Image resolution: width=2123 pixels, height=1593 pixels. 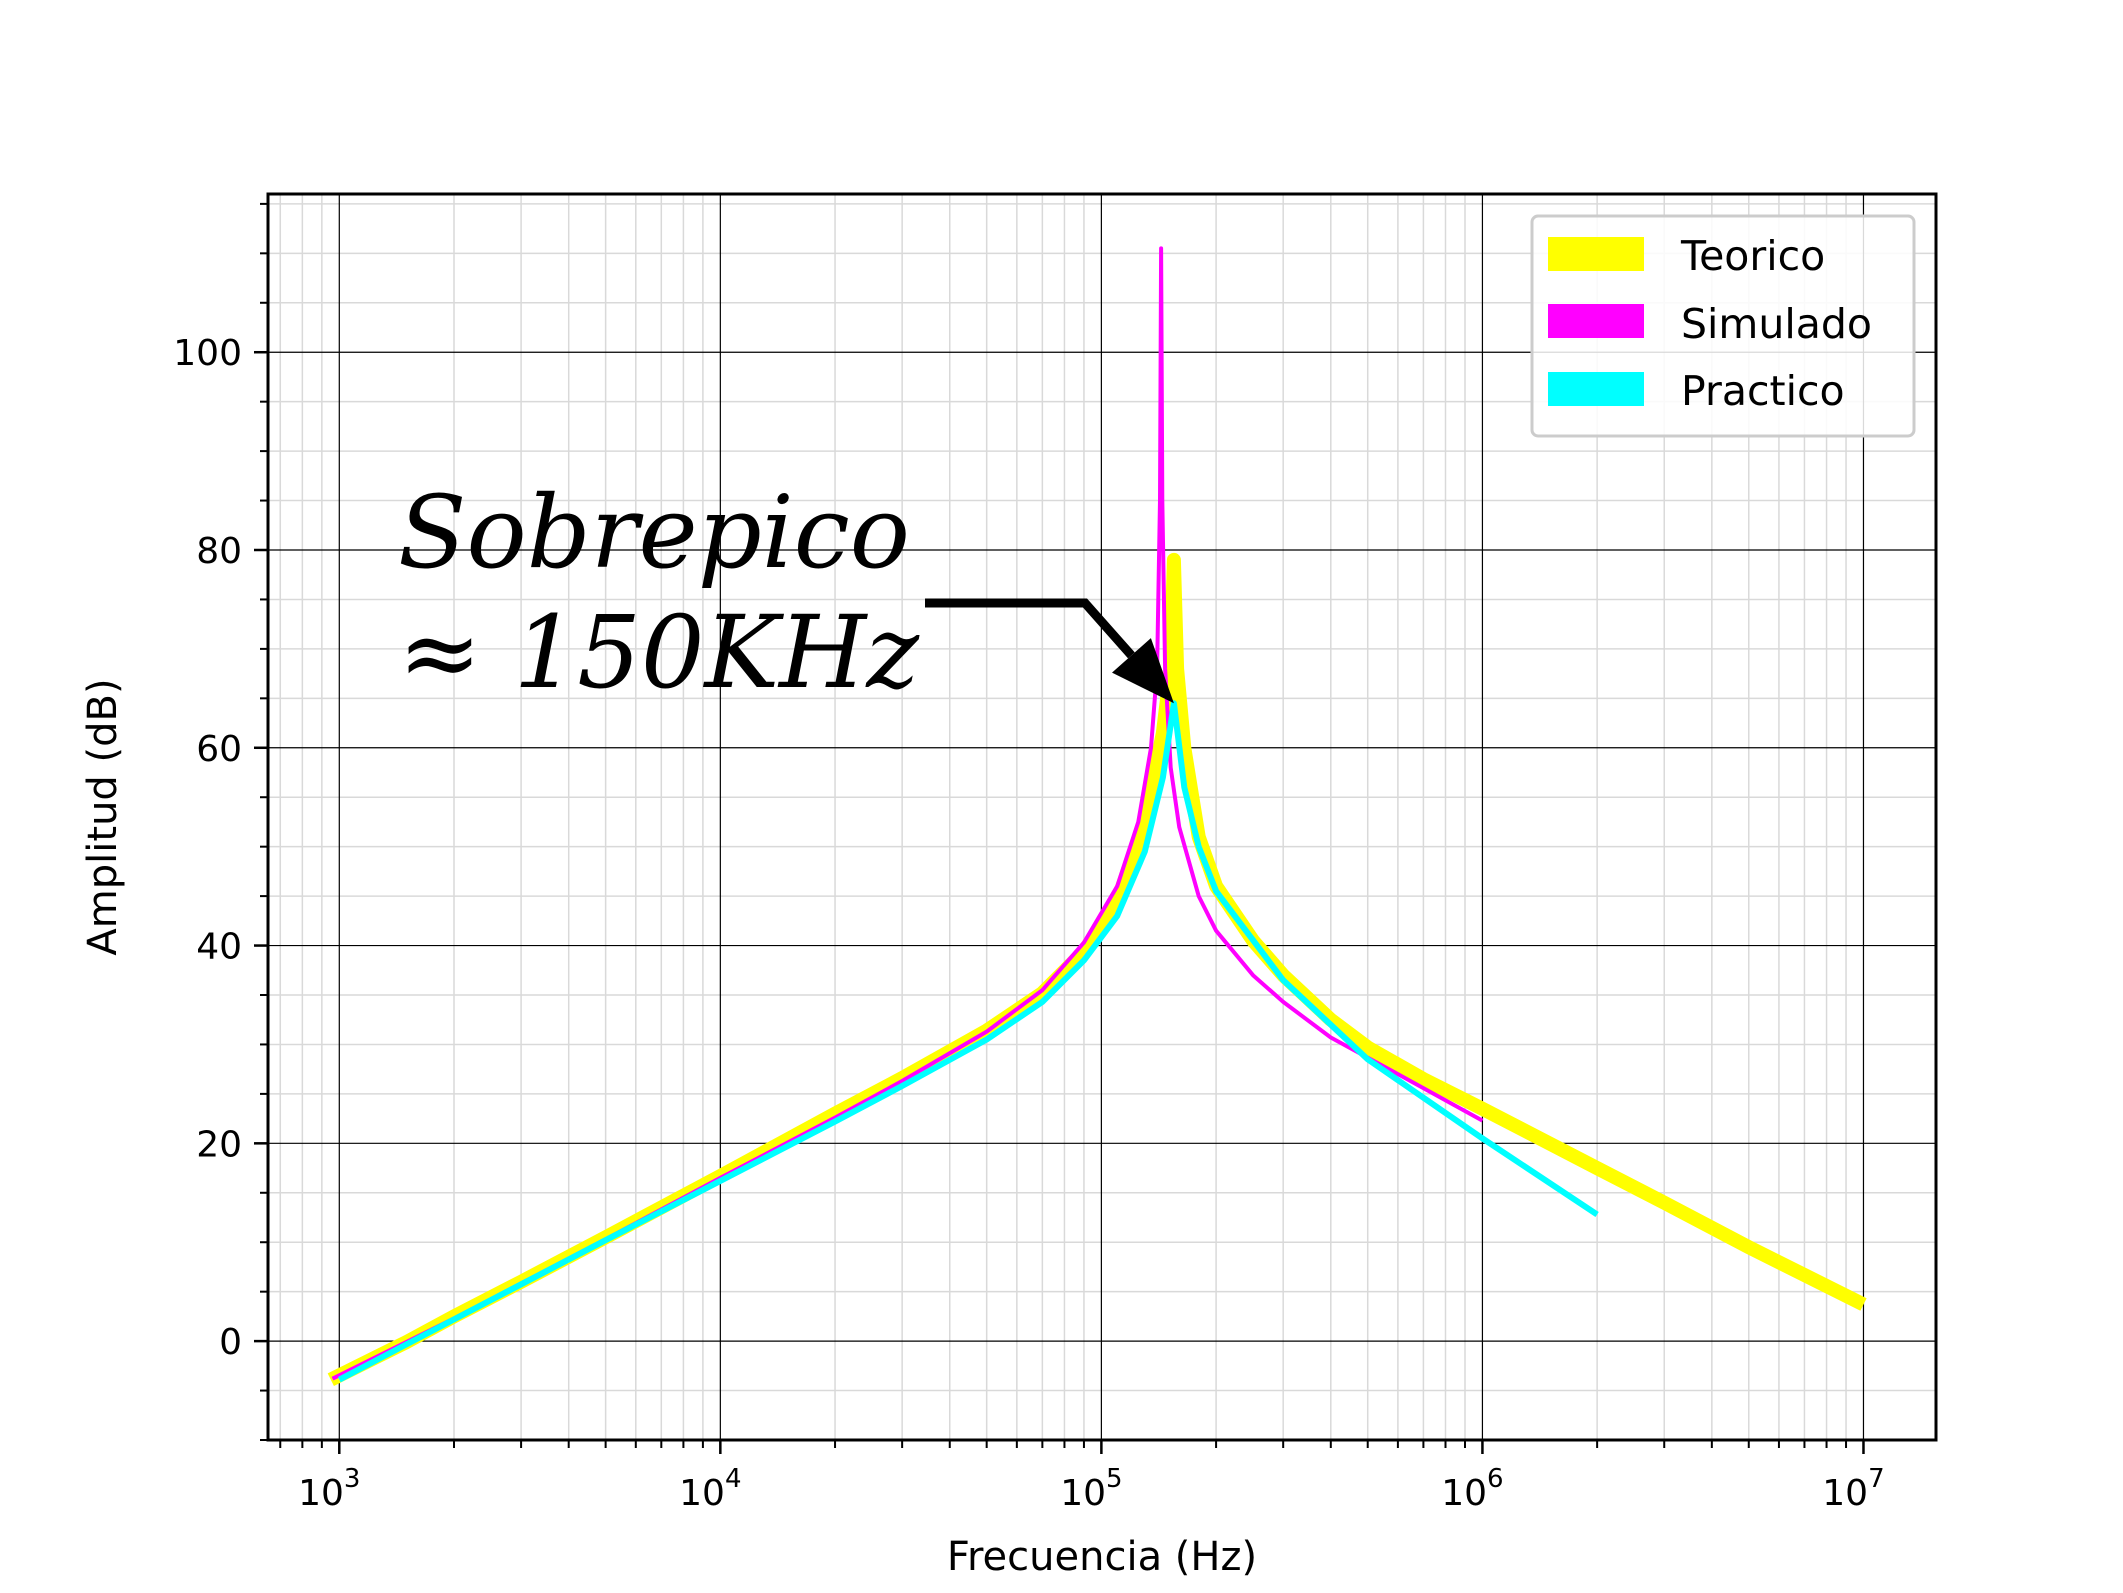 I want to click on legend-label-simulado: Simulado, so click(x=1776, y=324).